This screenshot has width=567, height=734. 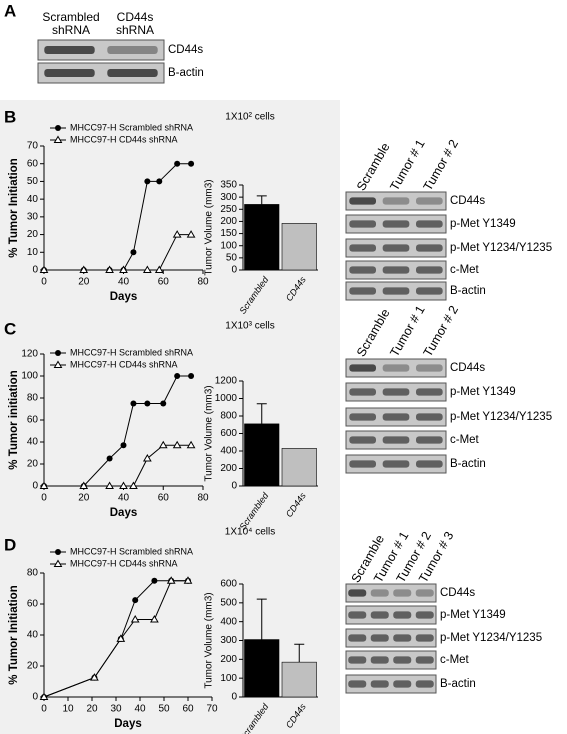 What do you see at coordinates (33, 604) in the screenshot?
I see `y-tick-label: 60` at bounding box center [33, 604].